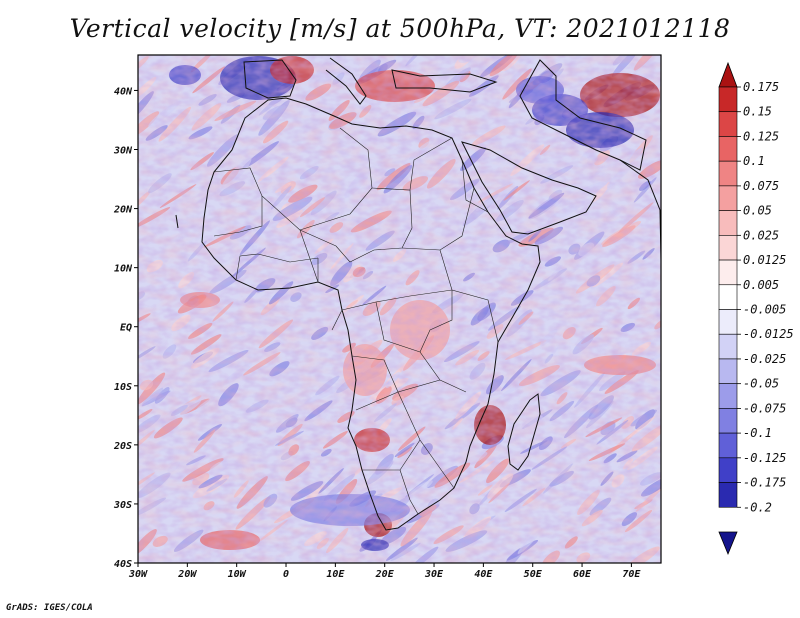 The image size is (800, 618). What do you see at coordinates (761, 186) in the screenshot?
I see `colorbar-label: 0.075` at bounding box center [761, 186].